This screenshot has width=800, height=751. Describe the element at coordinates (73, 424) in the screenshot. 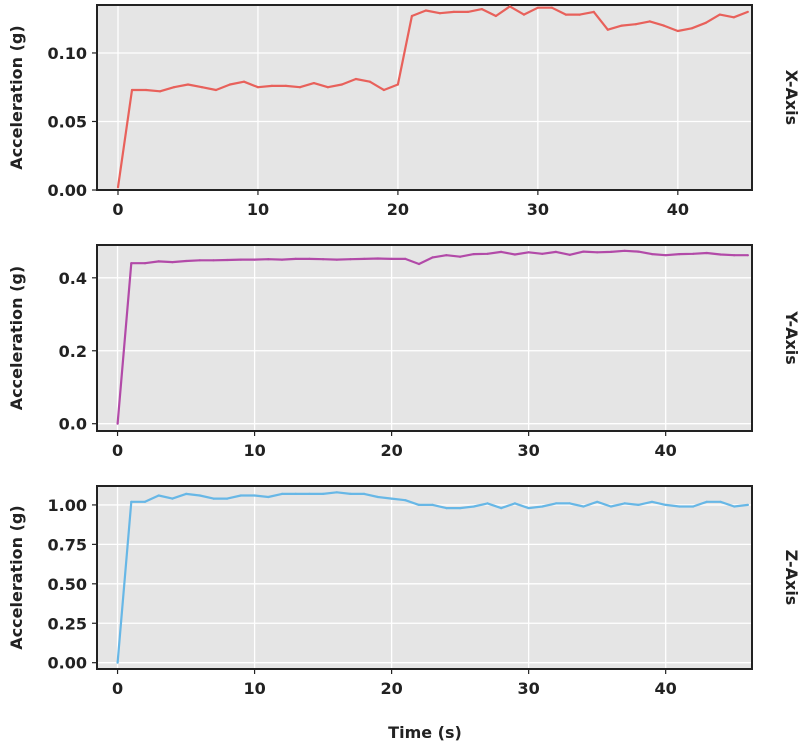

I see `y-tick-label: 0.0` at that location.